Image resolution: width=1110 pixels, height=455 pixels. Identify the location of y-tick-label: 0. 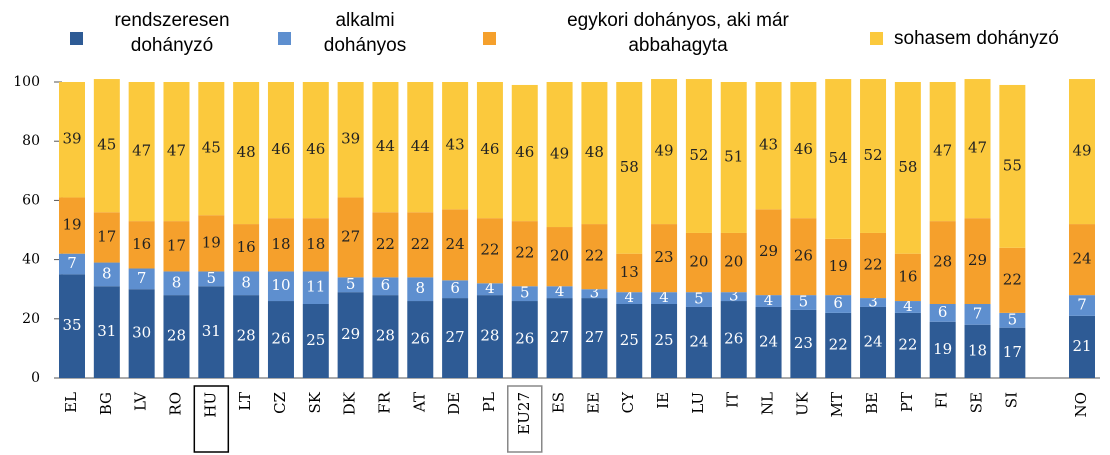
(35, 378).